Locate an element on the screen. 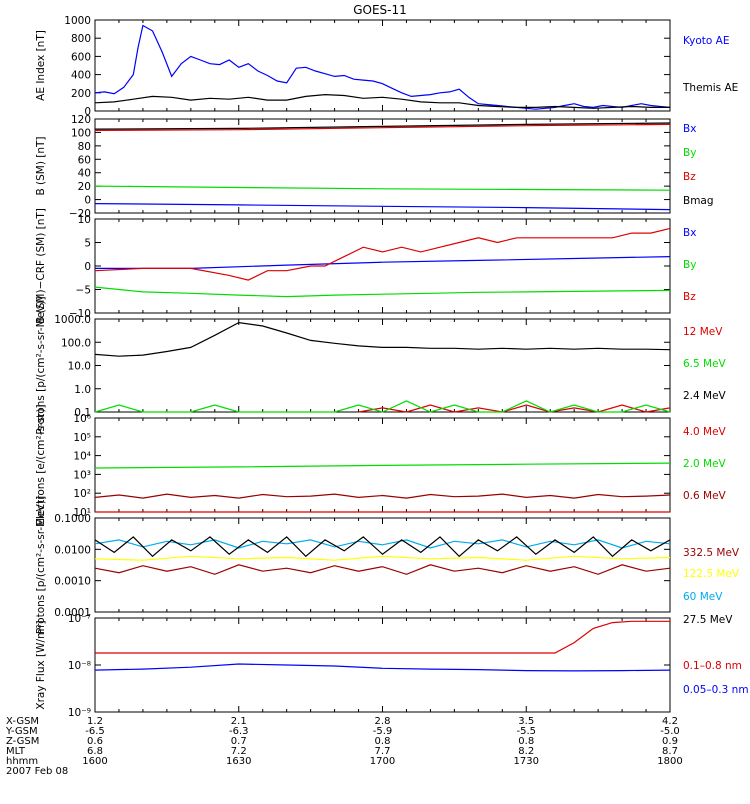  y-tick-label: 80 is located at coordinates (84, 147).